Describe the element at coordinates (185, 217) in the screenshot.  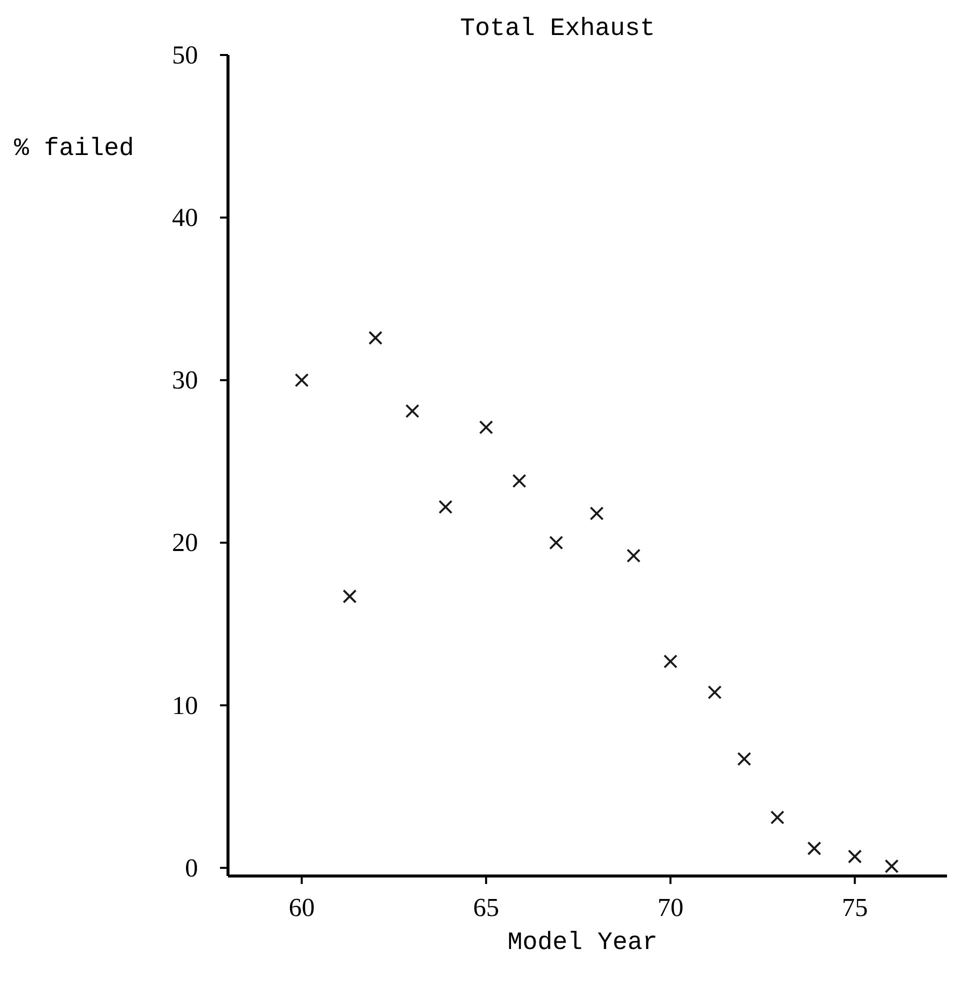
I see `y-tick-label: 40` at that location.